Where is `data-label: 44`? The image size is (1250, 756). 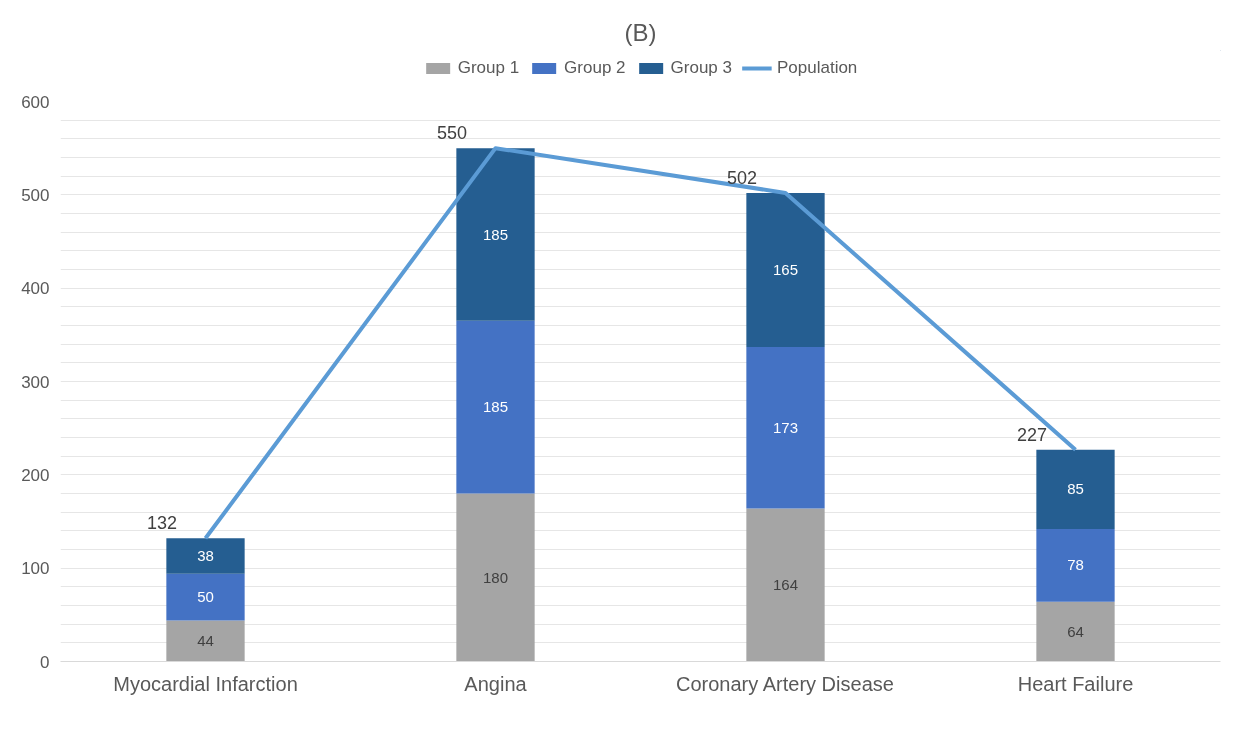 data-label: 44 is located at coordinates (205, 640).